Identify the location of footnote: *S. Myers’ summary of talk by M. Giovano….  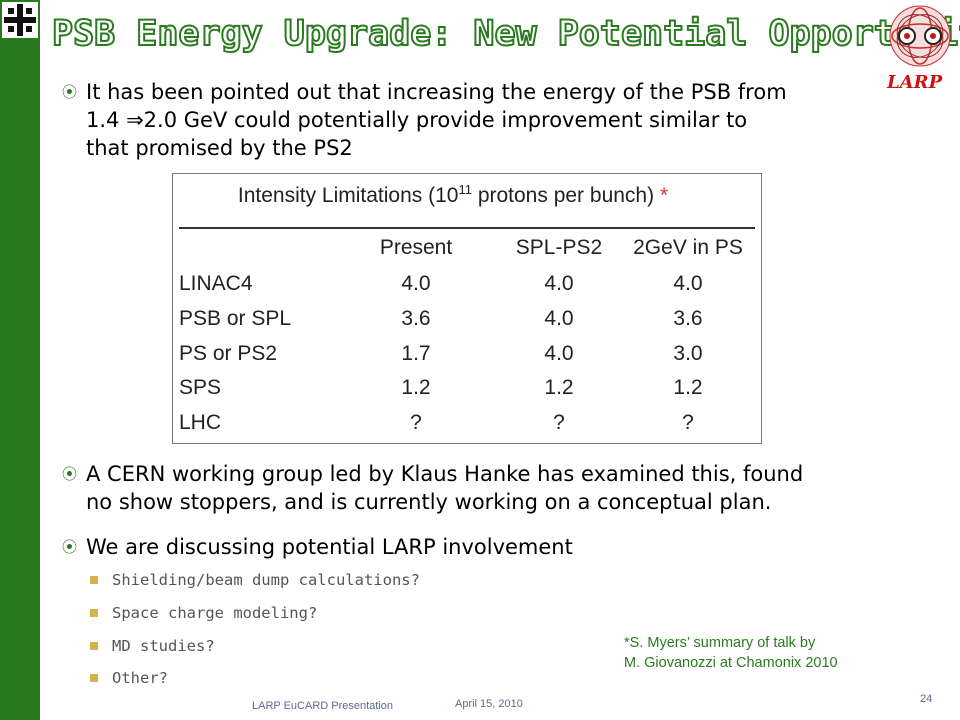
(731, 653).